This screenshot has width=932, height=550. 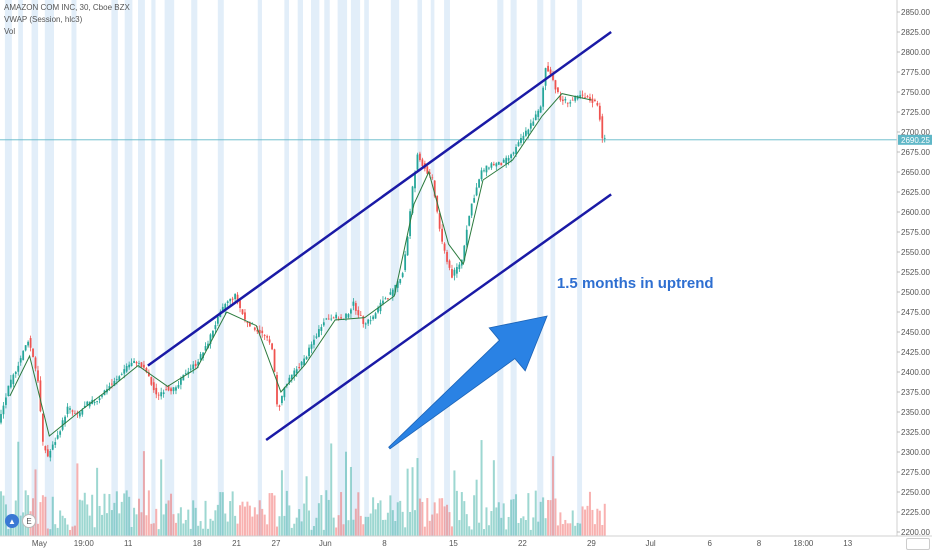 I want to click on uptrend-arrow-shape, so click(x=468, y=382).